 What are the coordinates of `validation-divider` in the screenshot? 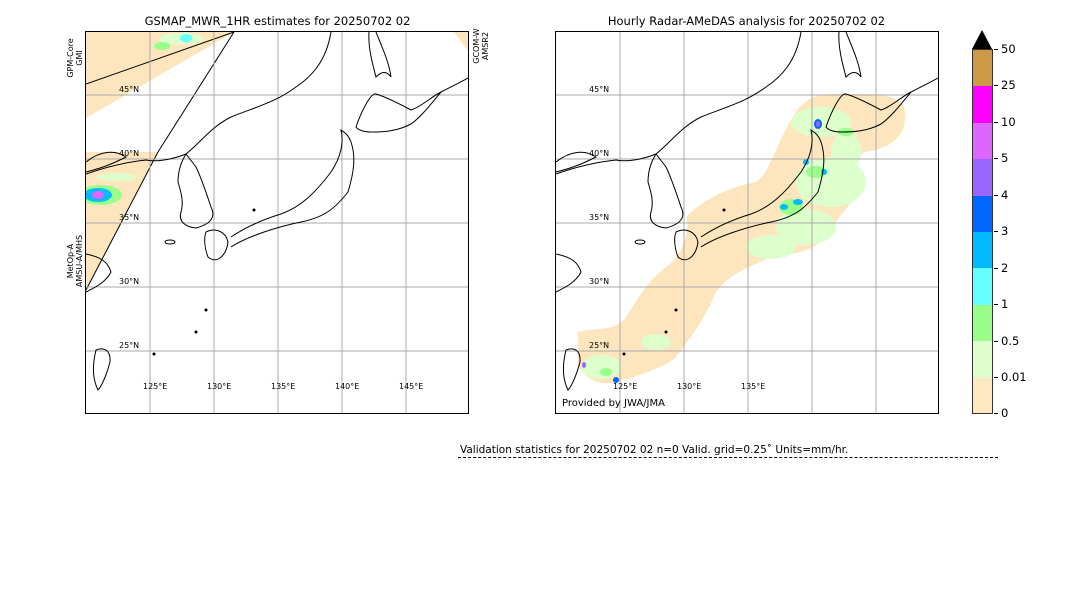 It's located at (728, 457).